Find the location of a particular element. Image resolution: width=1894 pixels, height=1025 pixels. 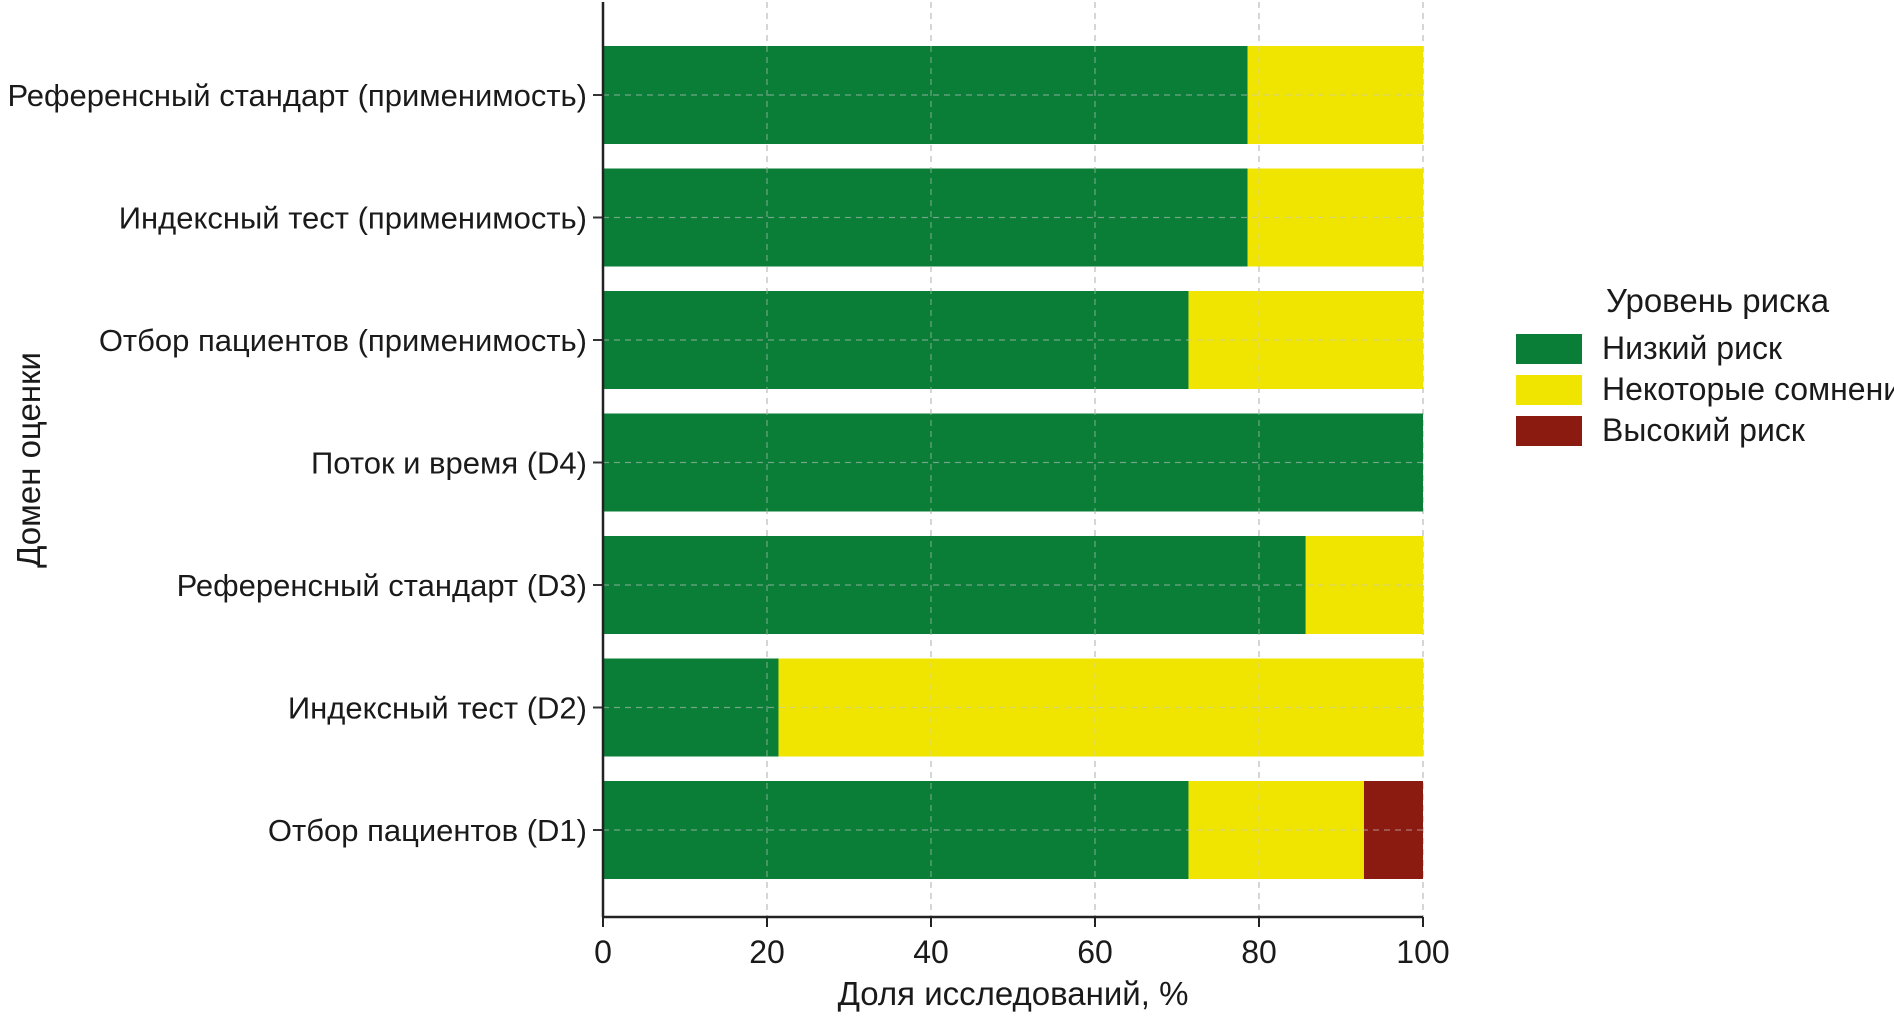

y-axis-title: Домен оценки is located at coordinates (28, 460).